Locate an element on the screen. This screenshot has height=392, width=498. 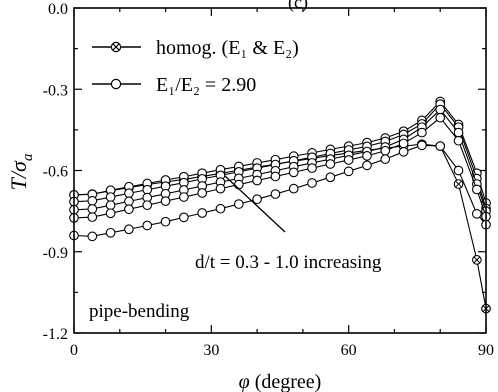
y-tick-label: -0.3 is located at coordinates (55, 90).